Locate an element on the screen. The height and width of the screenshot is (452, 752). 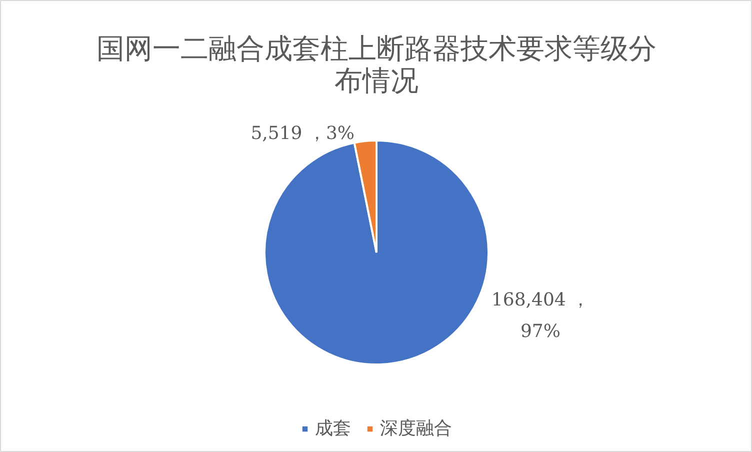
data-label: 5,519 ，3% is located at coordinates (302, 133).